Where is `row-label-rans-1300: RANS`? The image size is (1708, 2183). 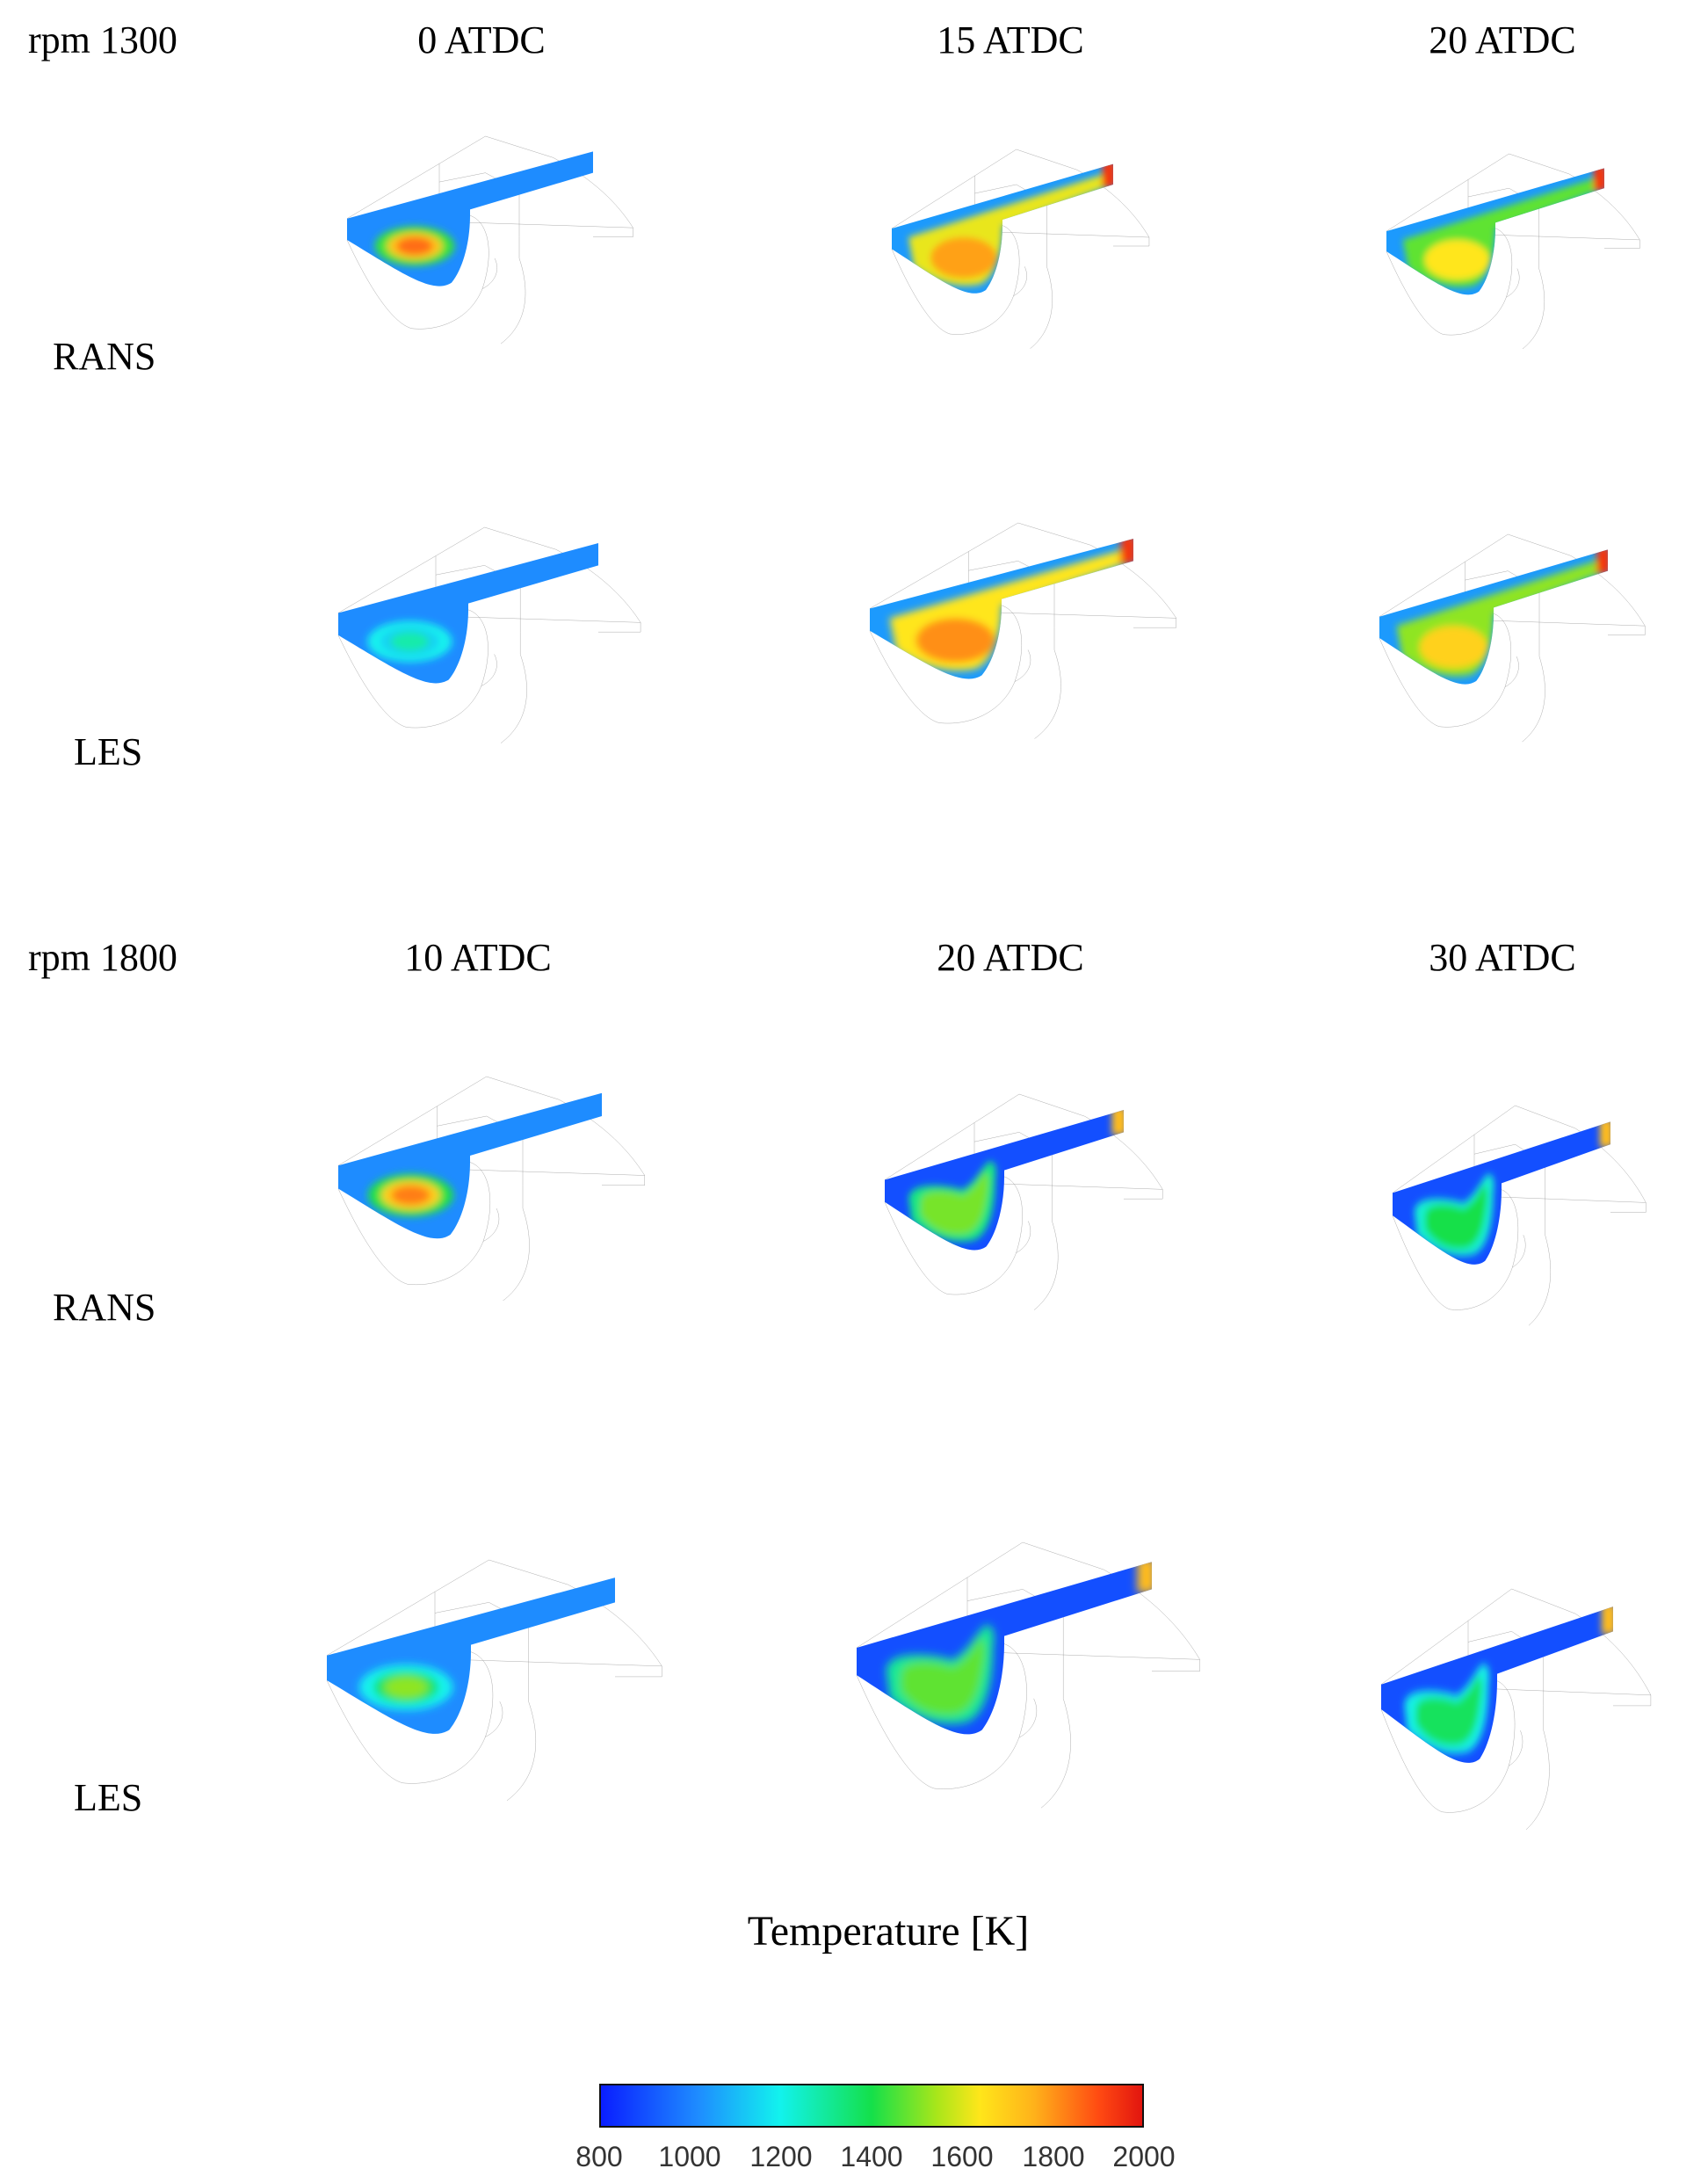
row-label-rans-1300: RANS is located at coordinates (104, 357).